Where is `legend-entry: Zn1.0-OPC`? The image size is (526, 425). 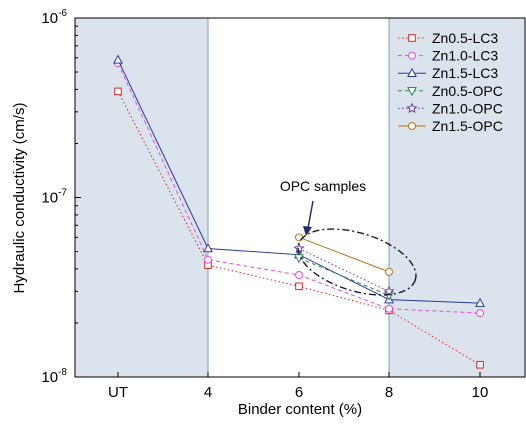
legend-entry: Zn1.0-OPC is located at coordinates (450, 108).